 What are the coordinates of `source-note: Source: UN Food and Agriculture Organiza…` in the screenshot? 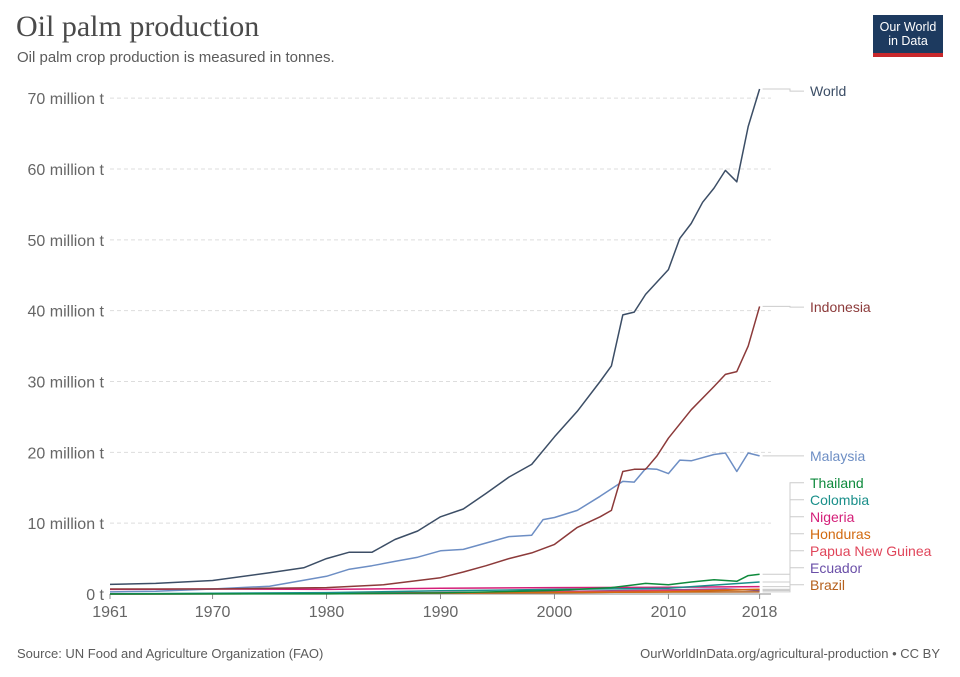 It's located at (170, 653).